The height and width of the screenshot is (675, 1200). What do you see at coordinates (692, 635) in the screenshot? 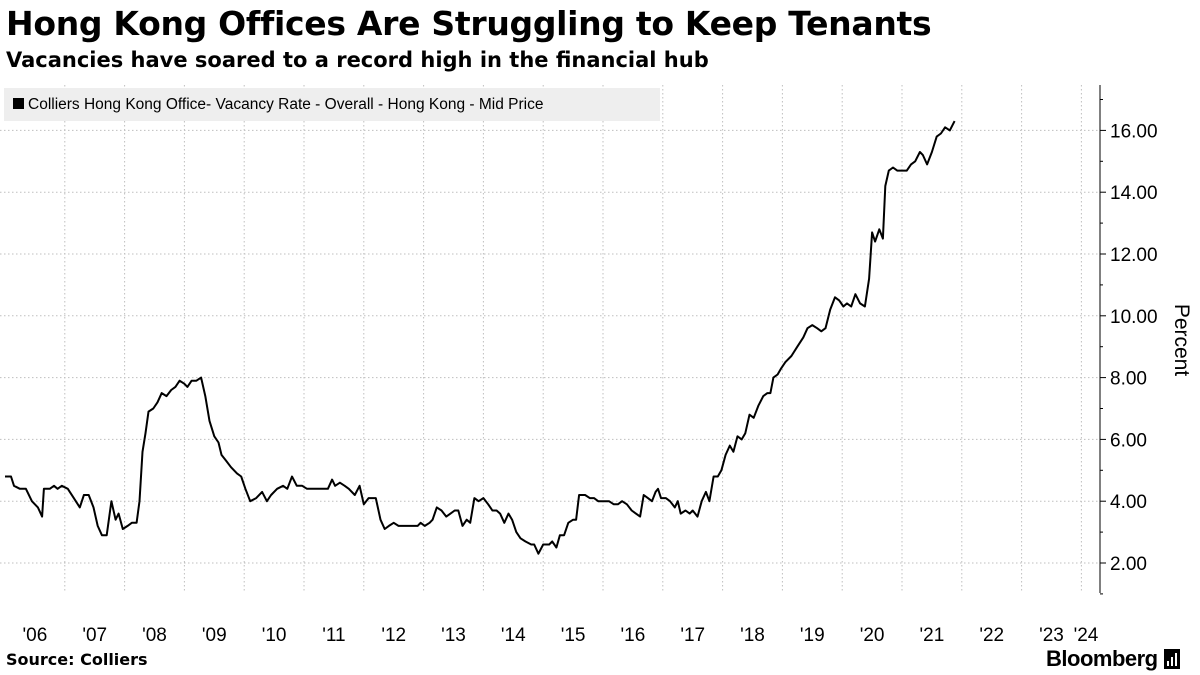
I see `x-tick-label: '17` at bounding box center [692, 635].